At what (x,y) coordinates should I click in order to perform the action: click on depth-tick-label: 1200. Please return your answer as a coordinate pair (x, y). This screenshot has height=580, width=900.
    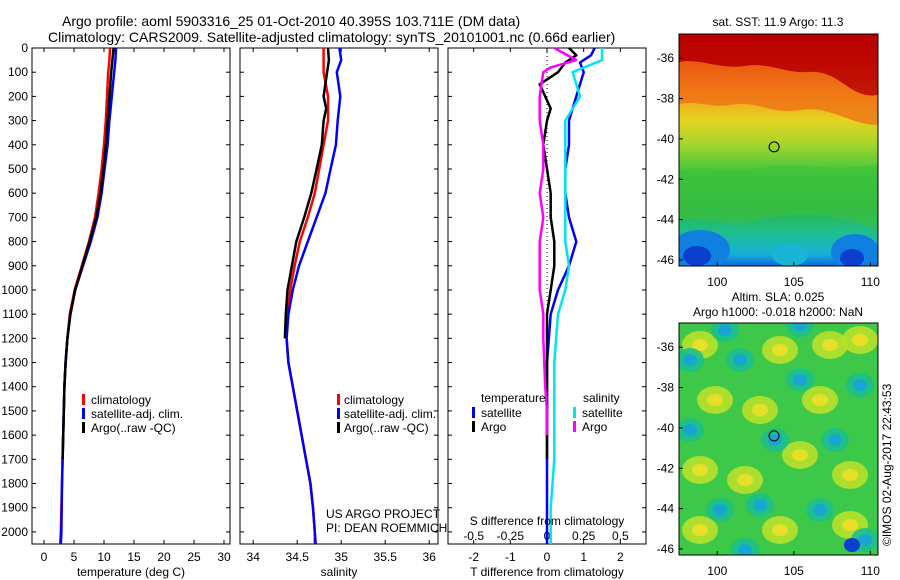
    Looking at the image, I should click on (14, 338).